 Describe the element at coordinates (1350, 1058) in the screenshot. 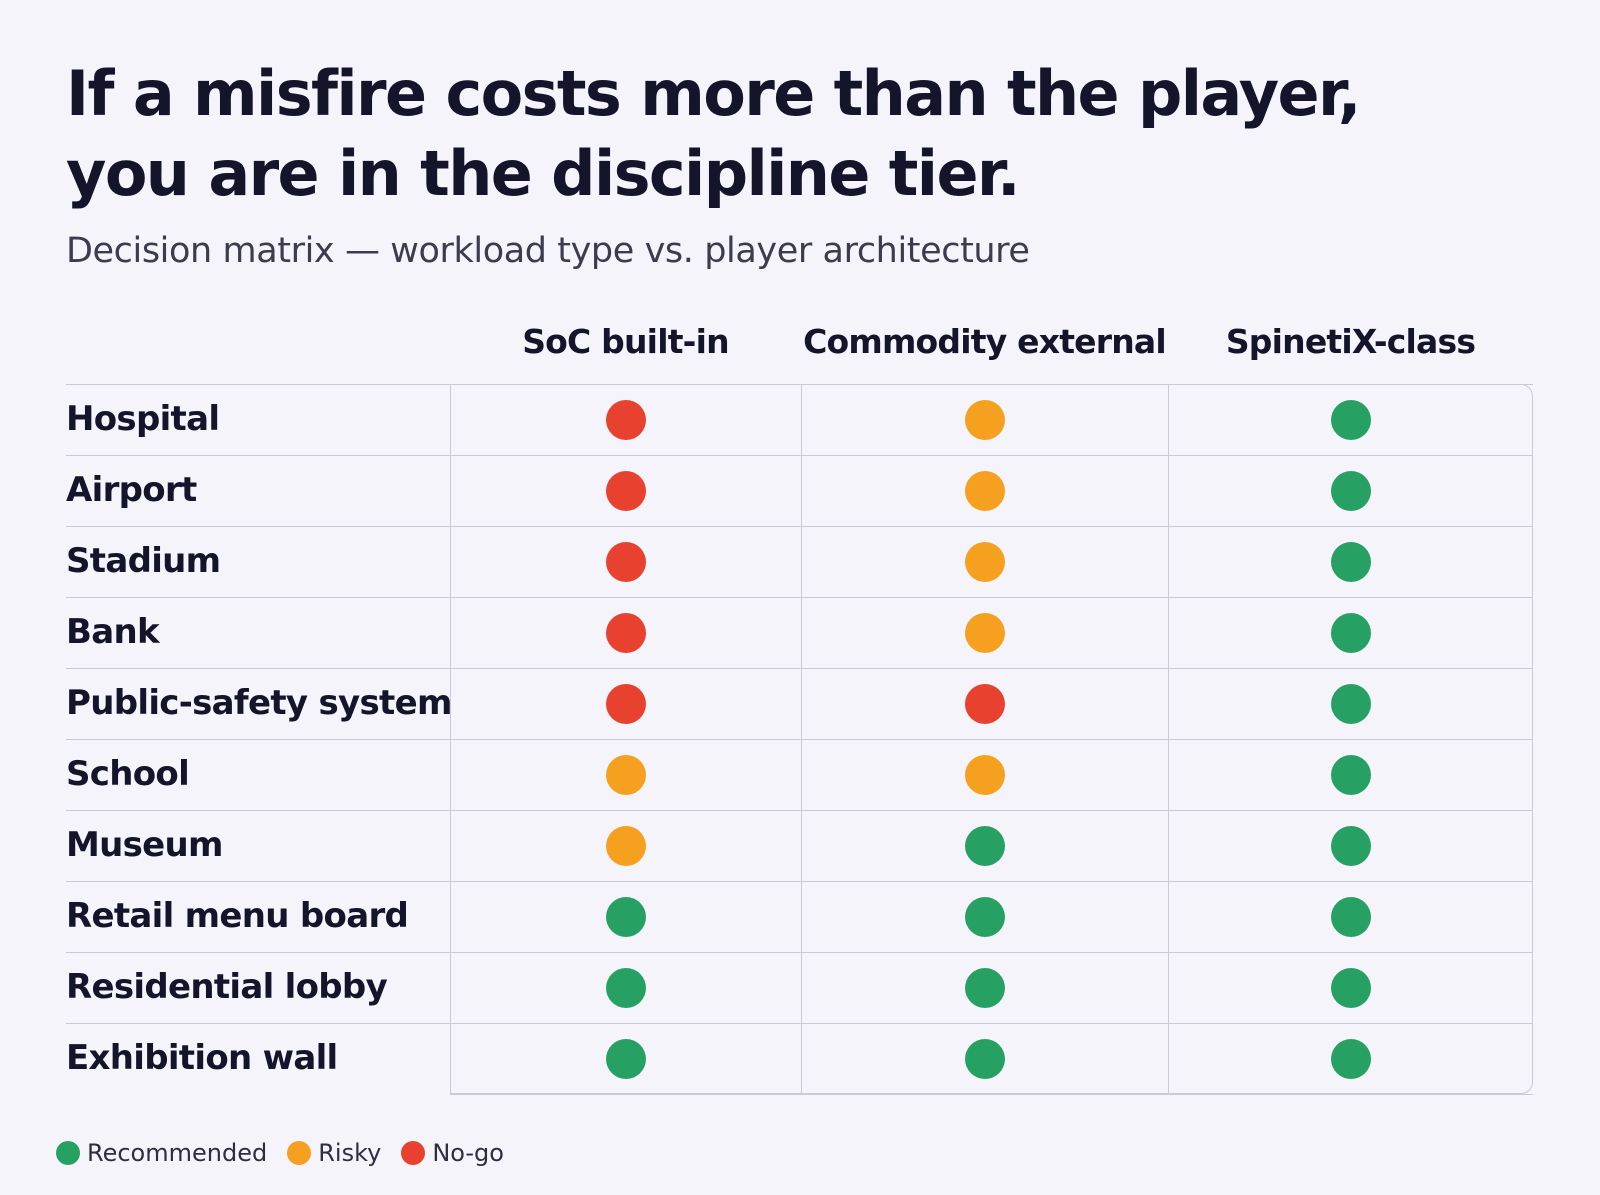

I see `status-dot-exhibition-wall-spinetix-class-recommended` at that location.